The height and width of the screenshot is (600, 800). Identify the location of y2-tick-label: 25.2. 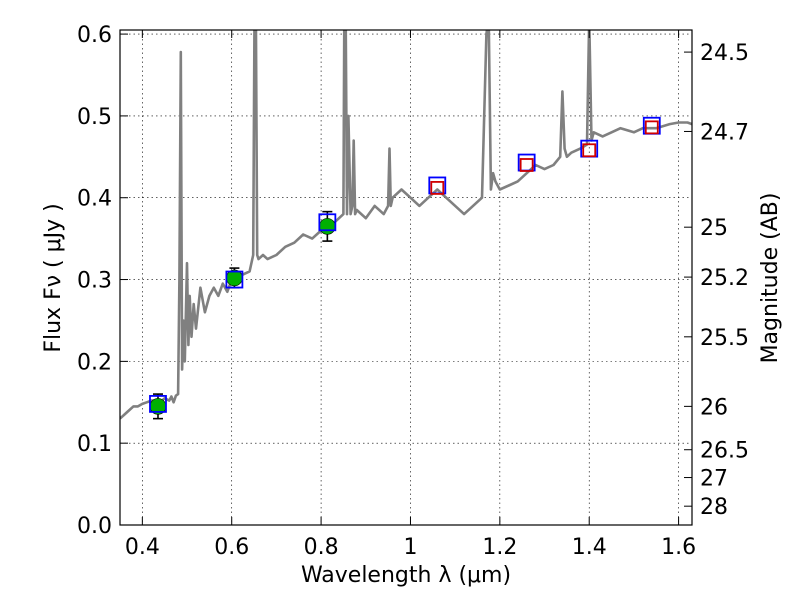
(724, 278).